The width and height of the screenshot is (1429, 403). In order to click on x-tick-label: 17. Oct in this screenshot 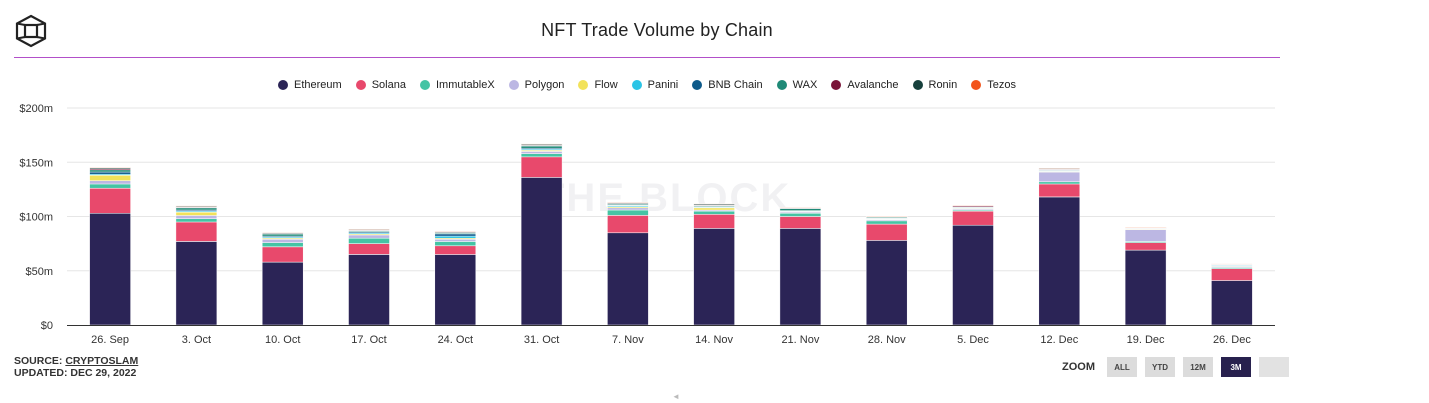, I will do `click(368, 340)`.